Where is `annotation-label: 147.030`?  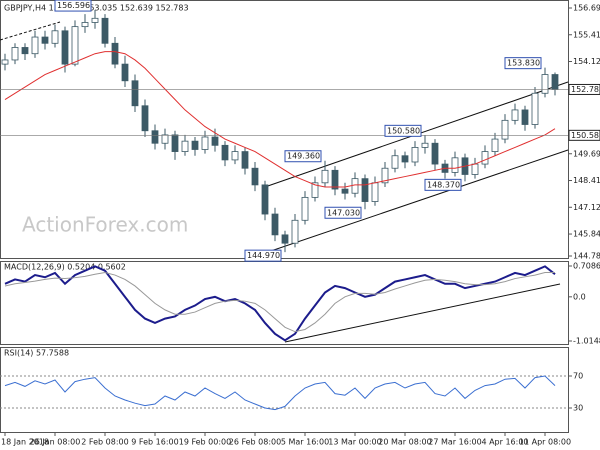 annotation-label: 147.030 is located at coordinates (343, 212).